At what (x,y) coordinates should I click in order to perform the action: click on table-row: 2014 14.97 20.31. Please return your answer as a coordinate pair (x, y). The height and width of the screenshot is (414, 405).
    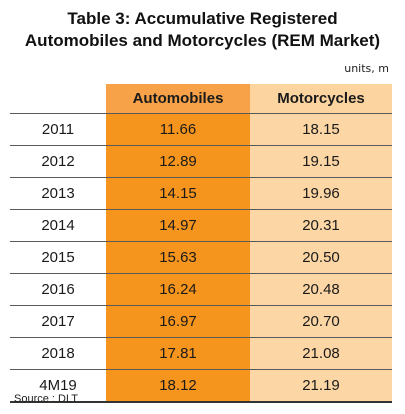
    Looking at the image, I should click on (201, 225).